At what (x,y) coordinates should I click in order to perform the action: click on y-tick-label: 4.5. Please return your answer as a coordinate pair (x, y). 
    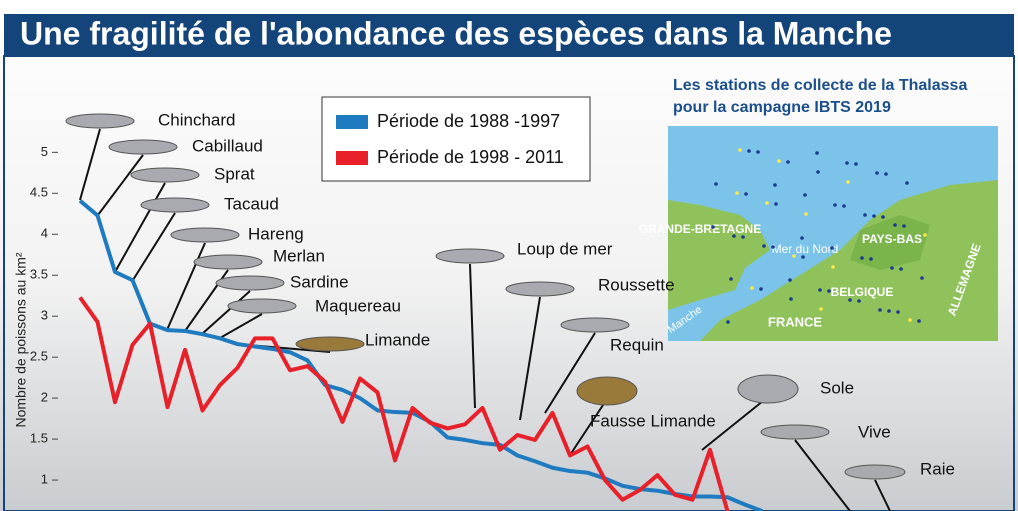
    Looking at the image, I should click on (39, 192).